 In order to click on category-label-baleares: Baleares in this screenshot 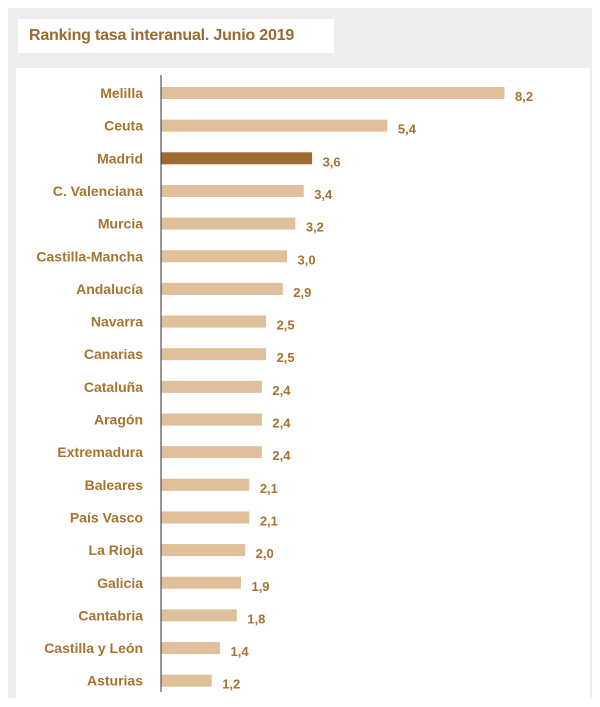, I will do `click(114, 485)`.